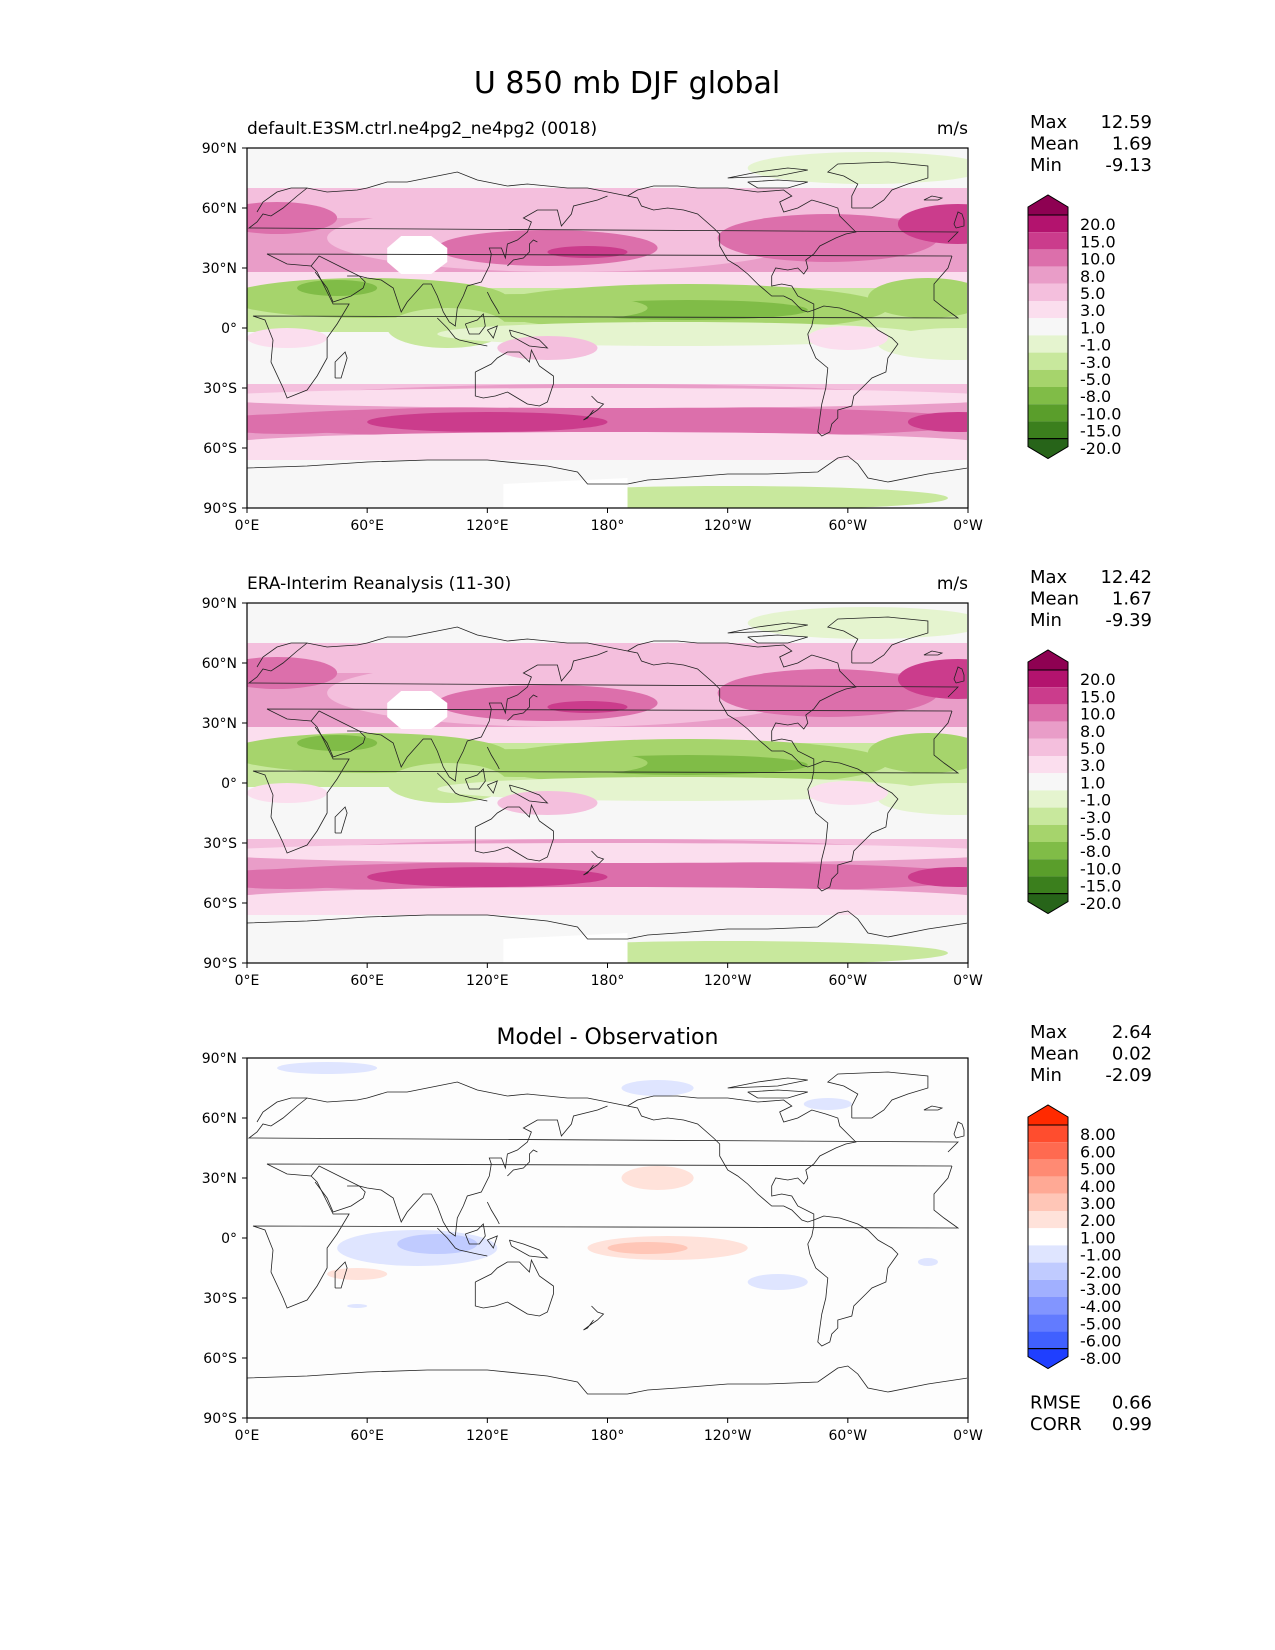 This screenshot has width=1275, height=1650. Describe the element at coordinates (1132, 1403) in the screenshot. I see `stat-value: 0.66` at that location.